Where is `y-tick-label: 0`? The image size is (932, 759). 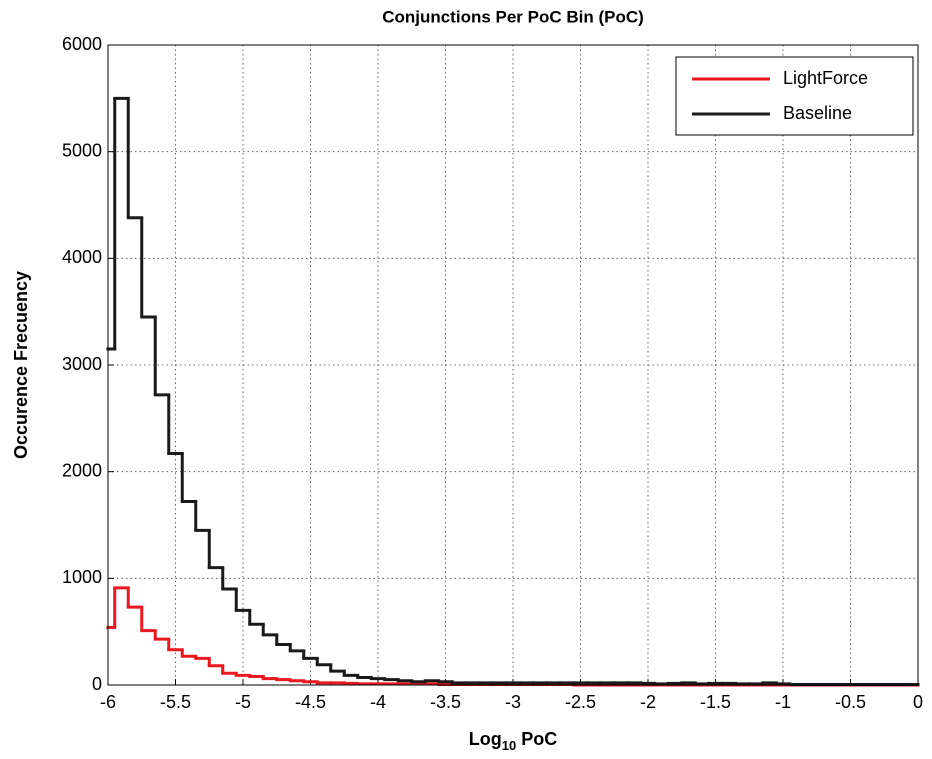 y-tick-label: 0 is located at coordinates (97, 684).